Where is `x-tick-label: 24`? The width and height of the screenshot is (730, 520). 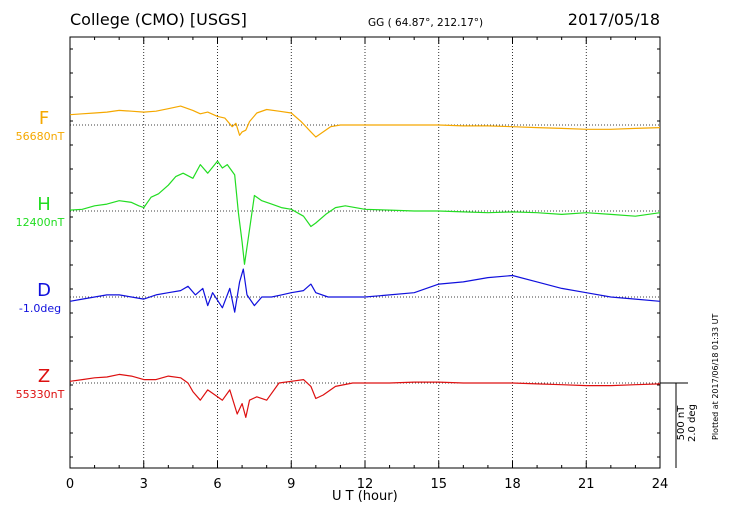 x-tick-label: 24 is located at coordinates (660, 484).